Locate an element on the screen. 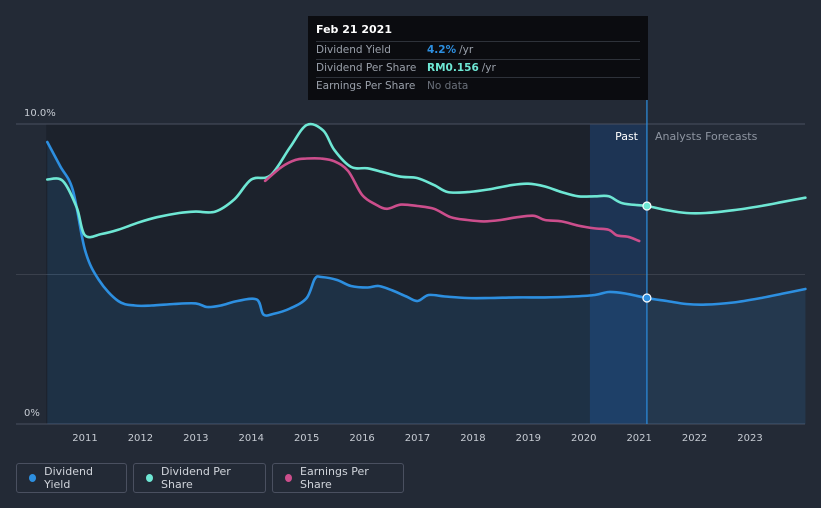 The height and width of the screenshot is (508, 821). y-tick-label: 0% is located at coordinates (32, 413).